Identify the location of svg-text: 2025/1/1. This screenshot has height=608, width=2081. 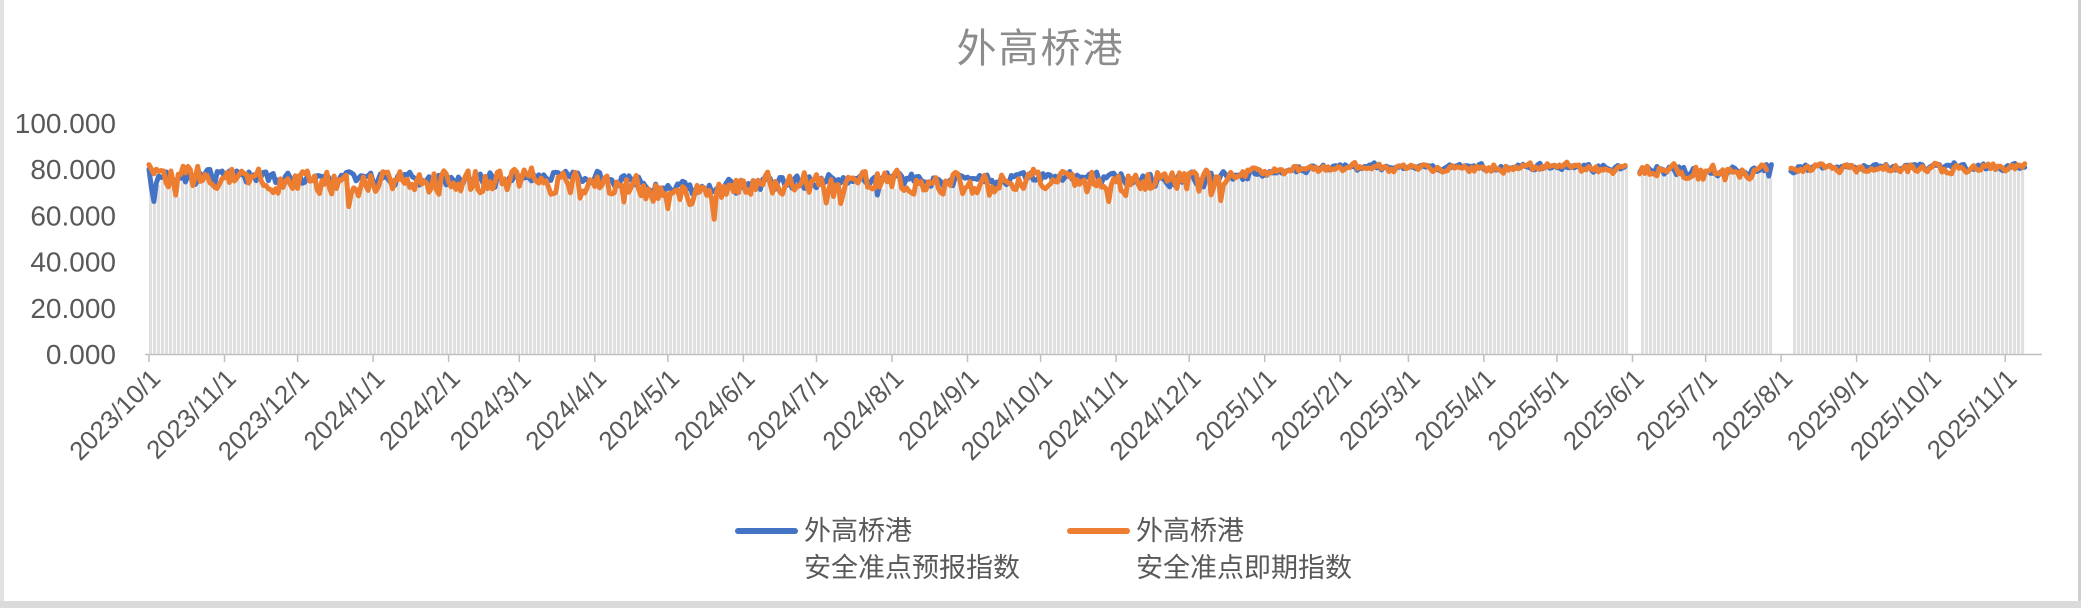
(1235, 409).